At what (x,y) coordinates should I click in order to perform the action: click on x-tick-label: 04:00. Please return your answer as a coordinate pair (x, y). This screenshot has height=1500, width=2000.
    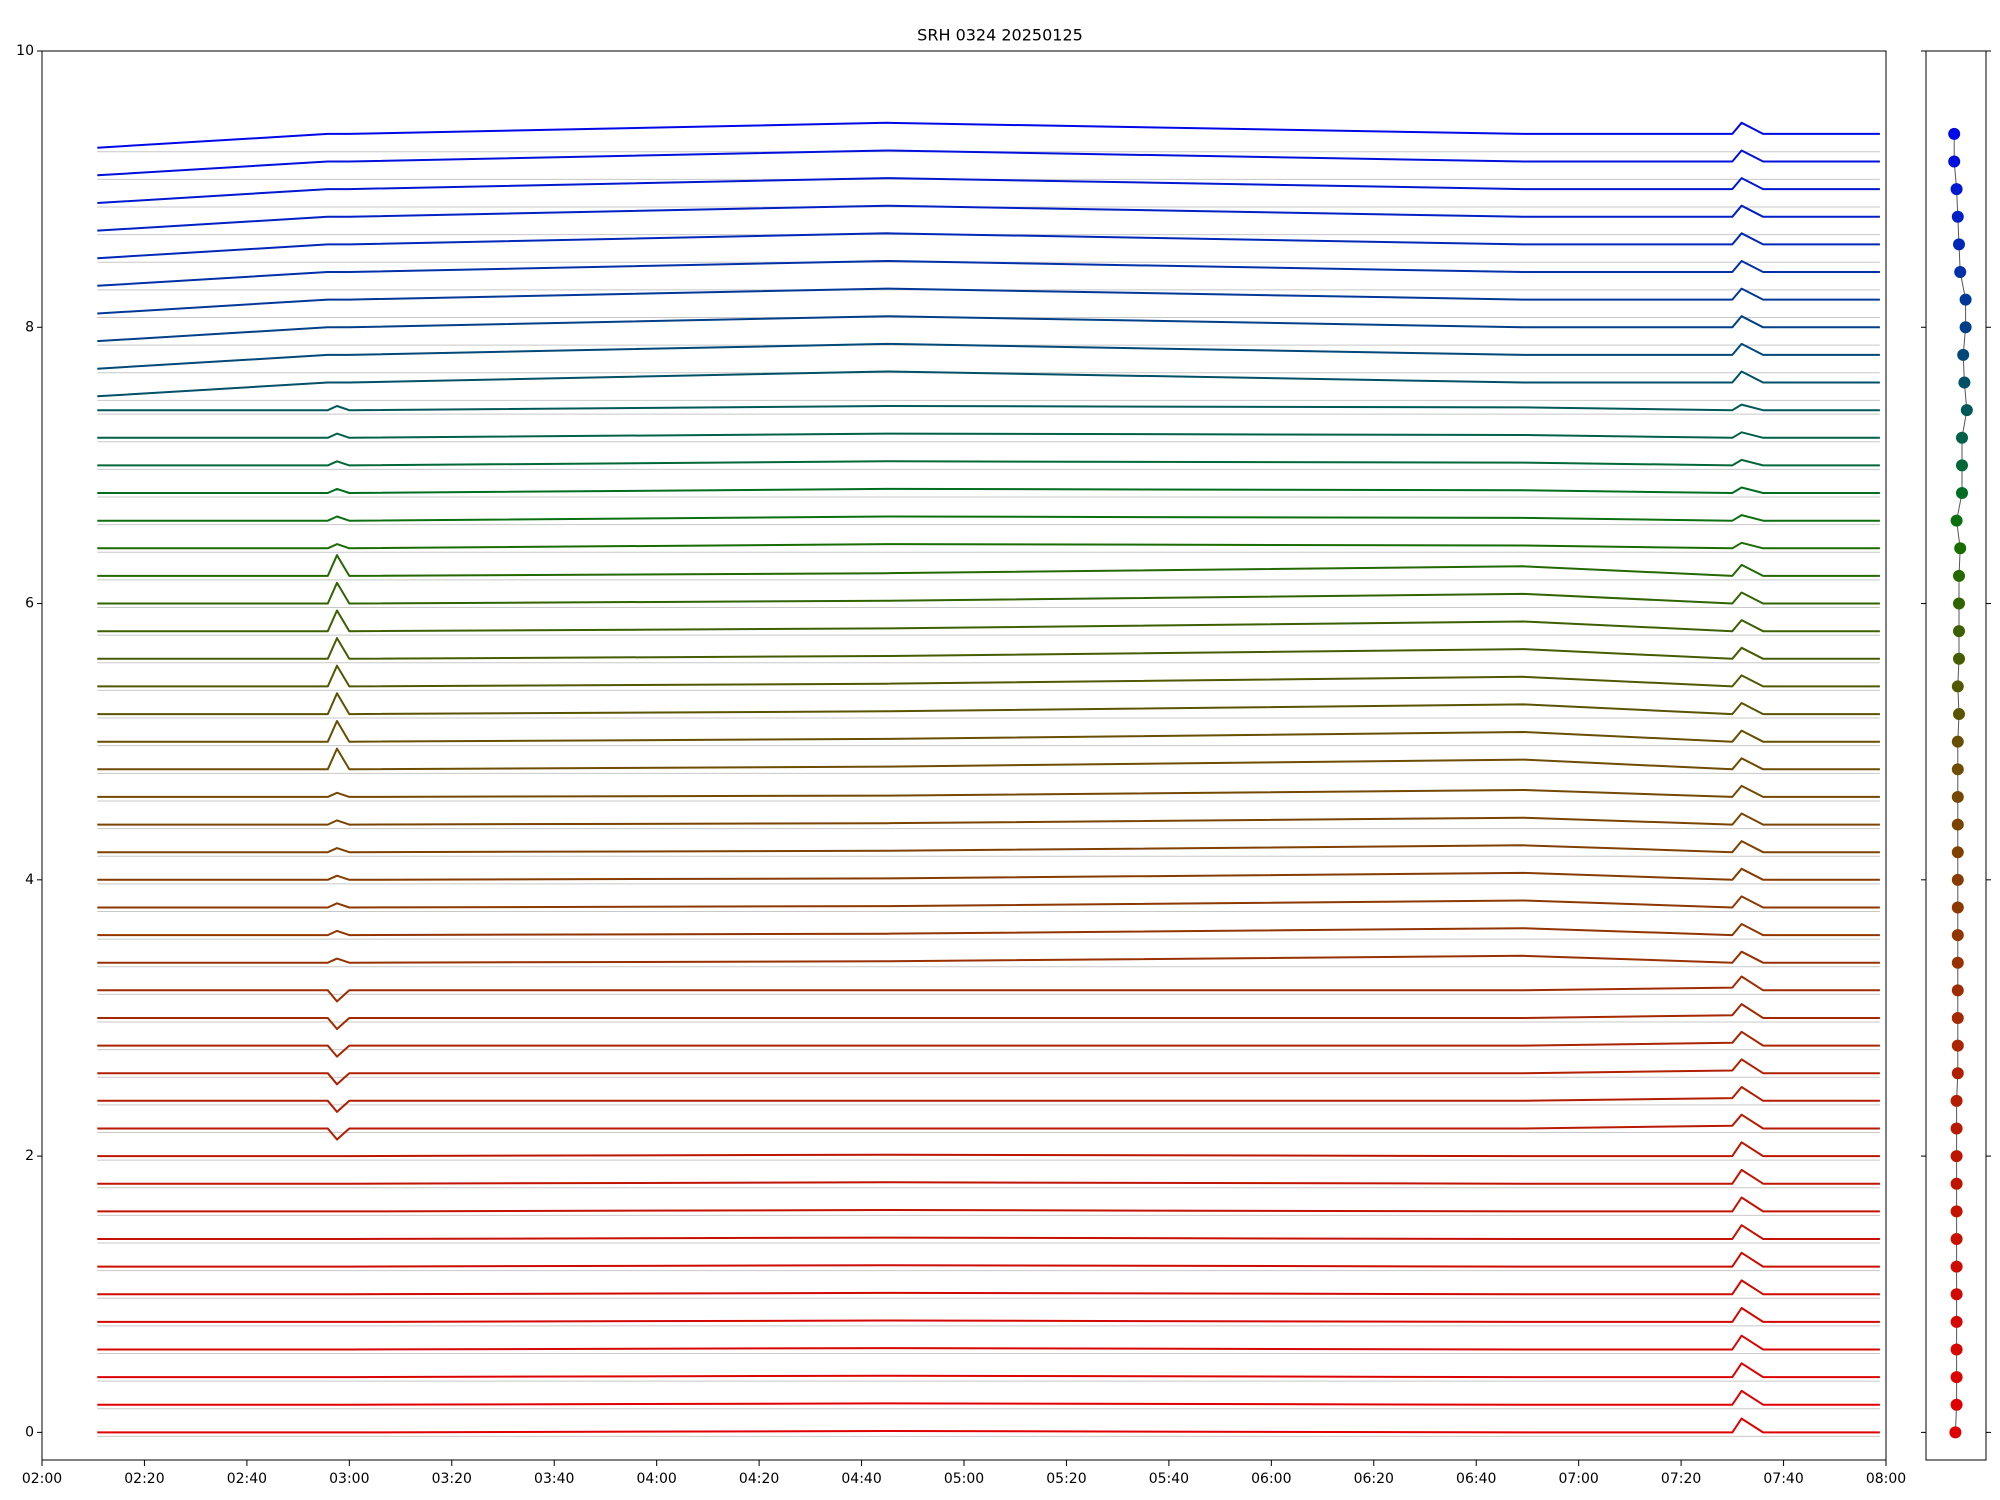
    Looking at the image, I should click on (656, 1479).